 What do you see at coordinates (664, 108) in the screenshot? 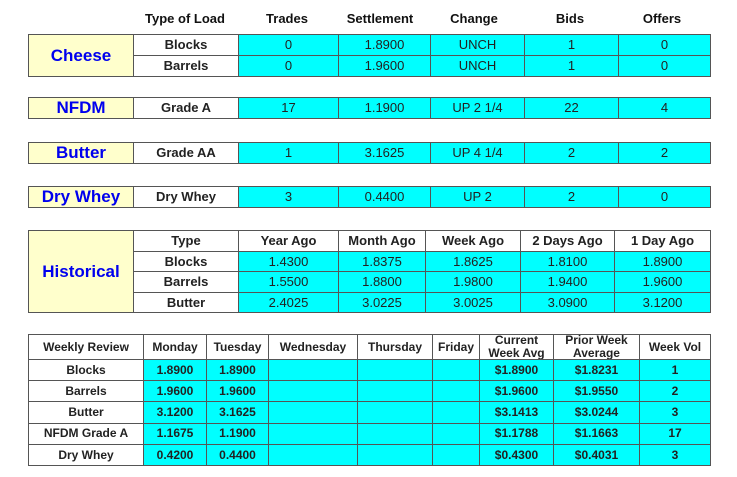
I see `data-cell: 4` at bounding box center [664, 108].